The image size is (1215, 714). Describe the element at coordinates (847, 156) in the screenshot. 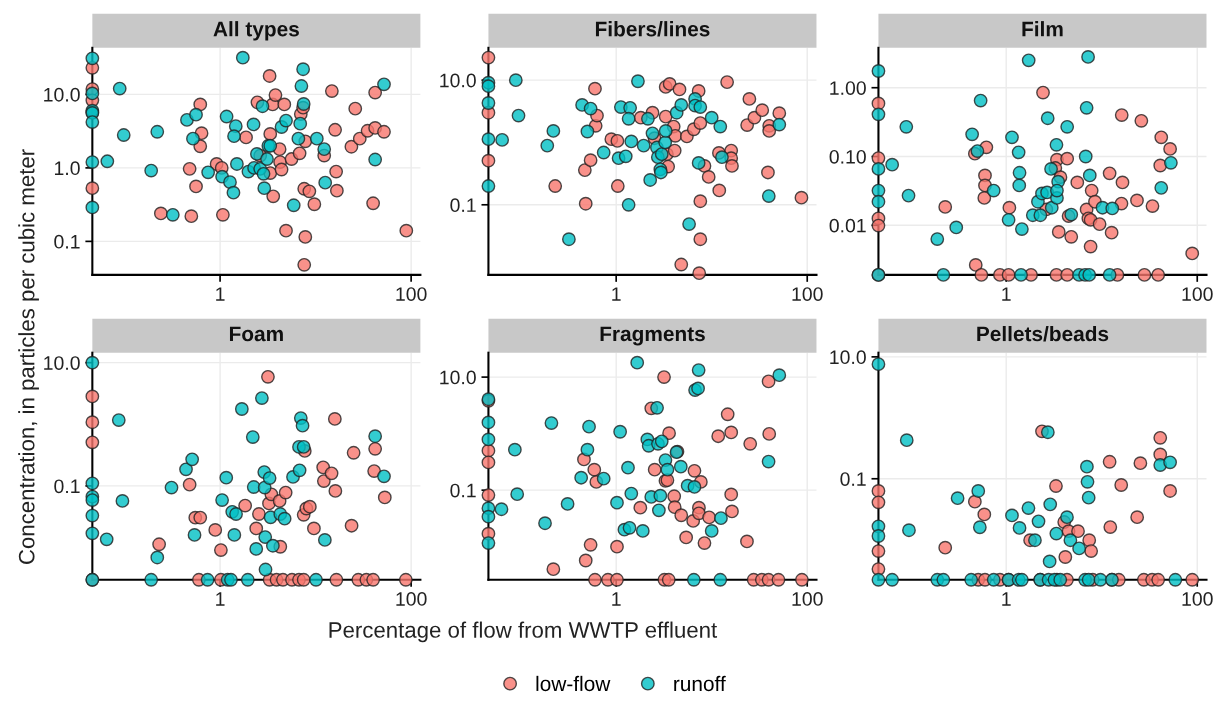

I see `y-tick-label: 0.10` at that location.